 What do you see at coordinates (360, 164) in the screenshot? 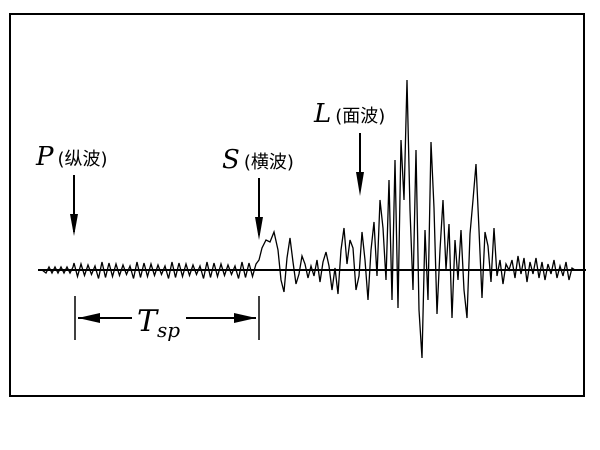
I see `l-wave-marker` at bounding box center [360, 164].